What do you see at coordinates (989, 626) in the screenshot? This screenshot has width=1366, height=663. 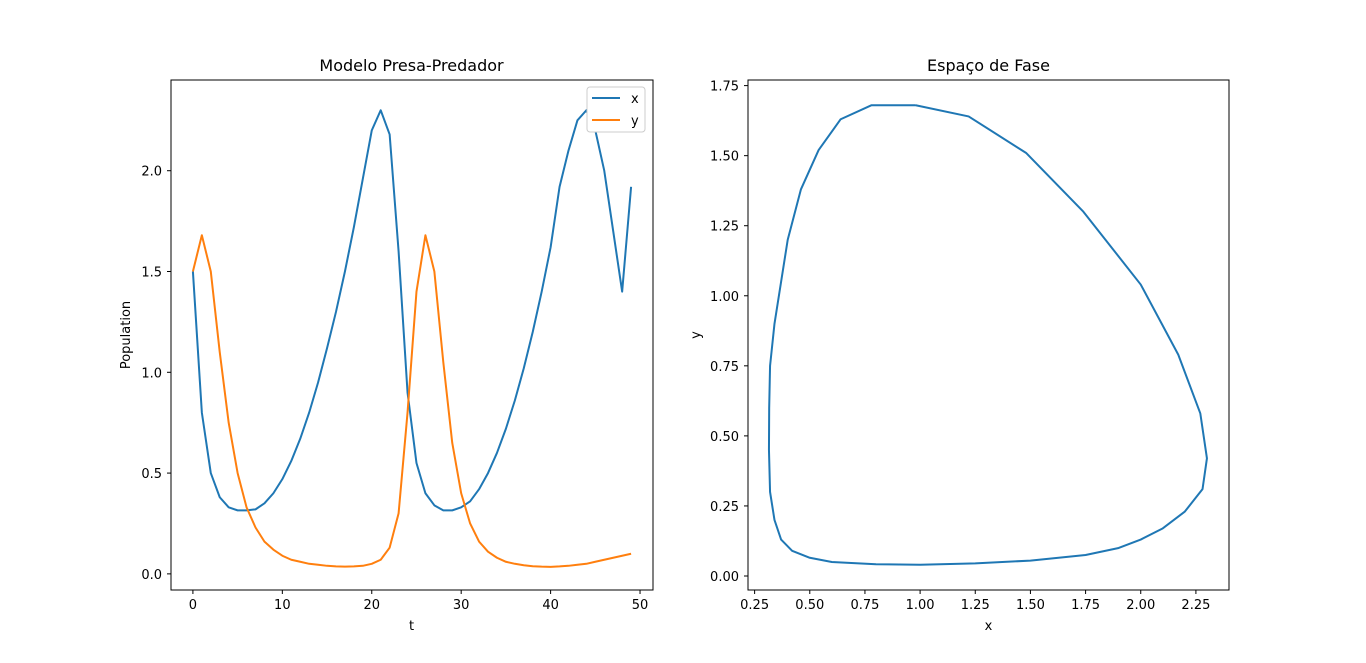 I see `phase-space-x-label: x` at bounding box center [989, 626].